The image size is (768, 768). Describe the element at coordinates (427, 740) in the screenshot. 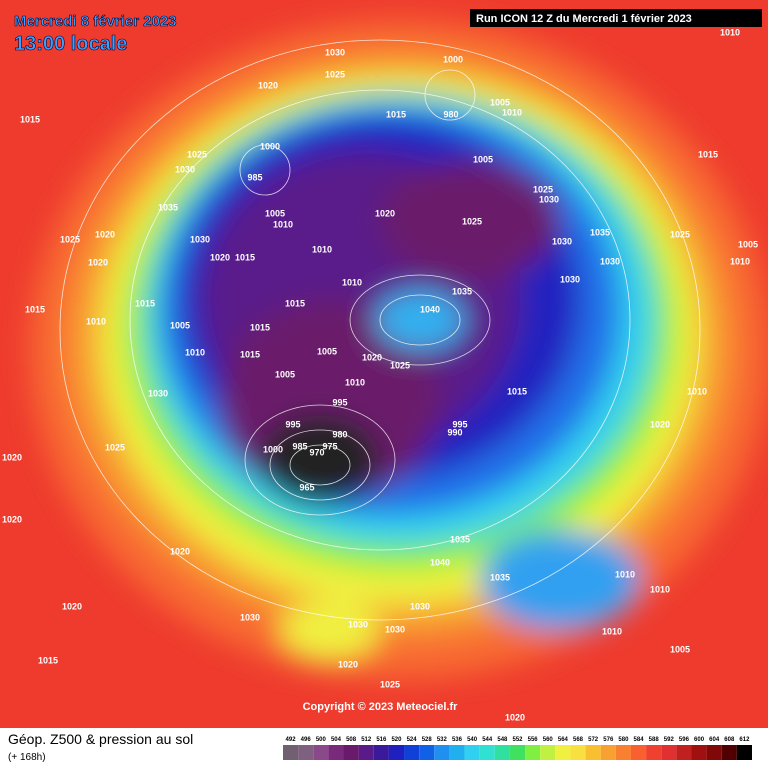

I see `colorbar-tick-label: 528` at that location.